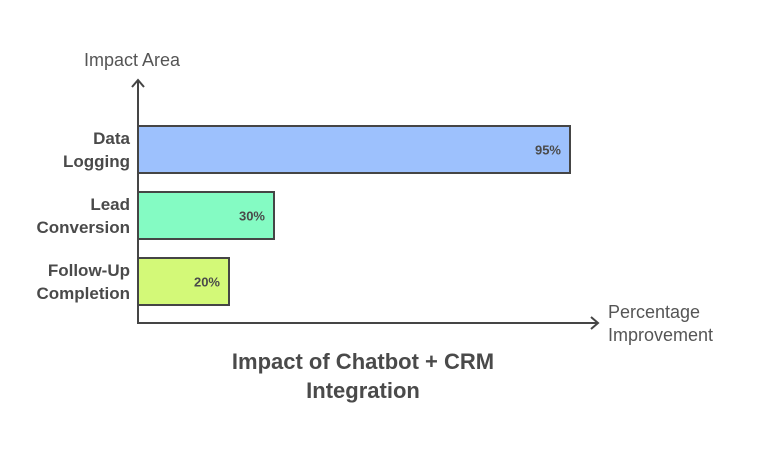 This screenshot has height=456, width=762. I want to click on y-axis-arrow-icon, so click(138, 83).